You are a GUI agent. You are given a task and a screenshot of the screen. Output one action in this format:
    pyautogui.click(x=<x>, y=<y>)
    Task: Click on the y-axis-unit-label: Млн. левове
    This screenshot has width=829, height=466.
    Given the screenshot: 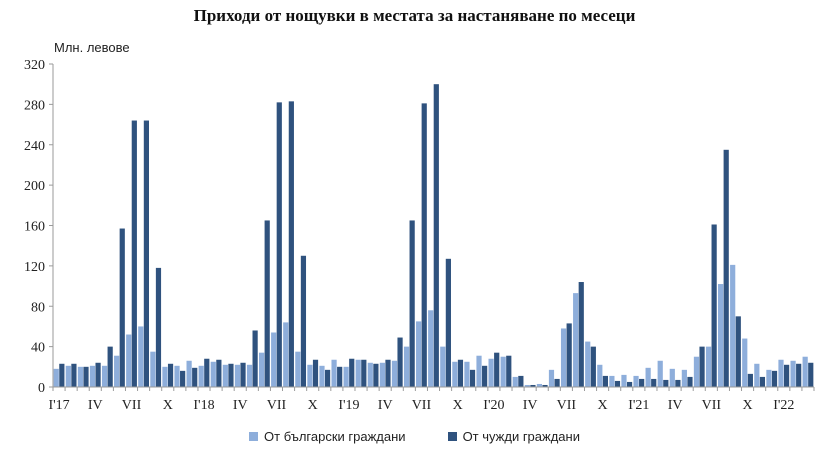 What is the action you would take?
    pyautogui.click(x=92, y=47)
    